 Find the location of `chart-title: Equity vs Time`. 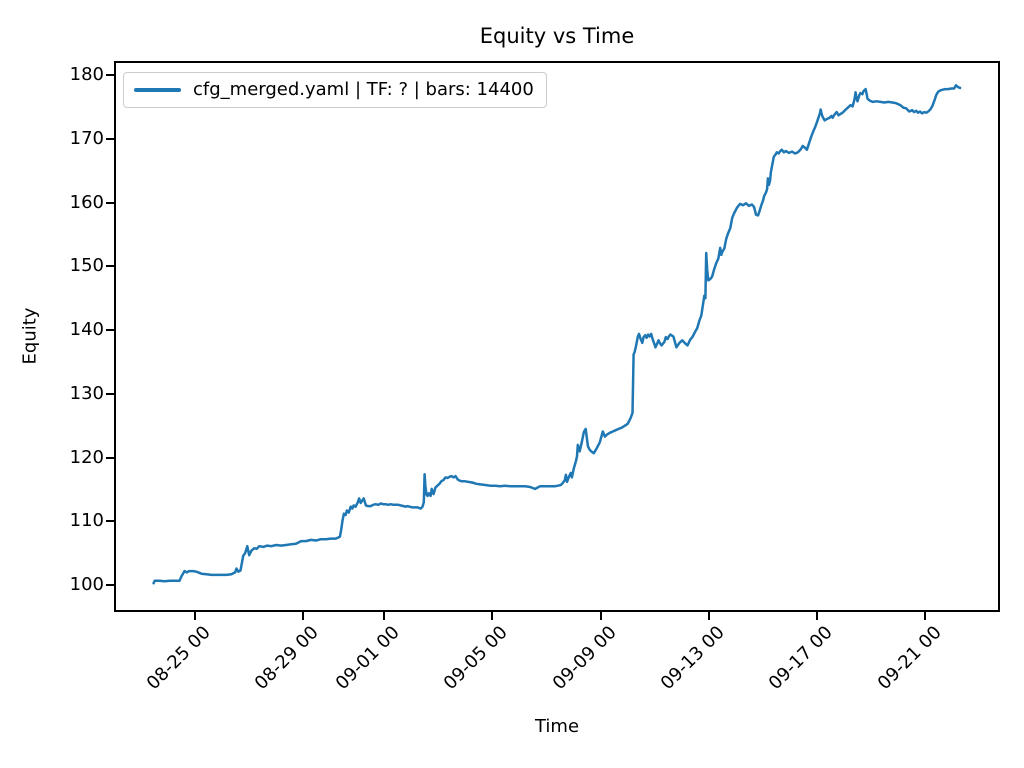

chart-title: Equity vs Time is located at coordinates (557, 36).